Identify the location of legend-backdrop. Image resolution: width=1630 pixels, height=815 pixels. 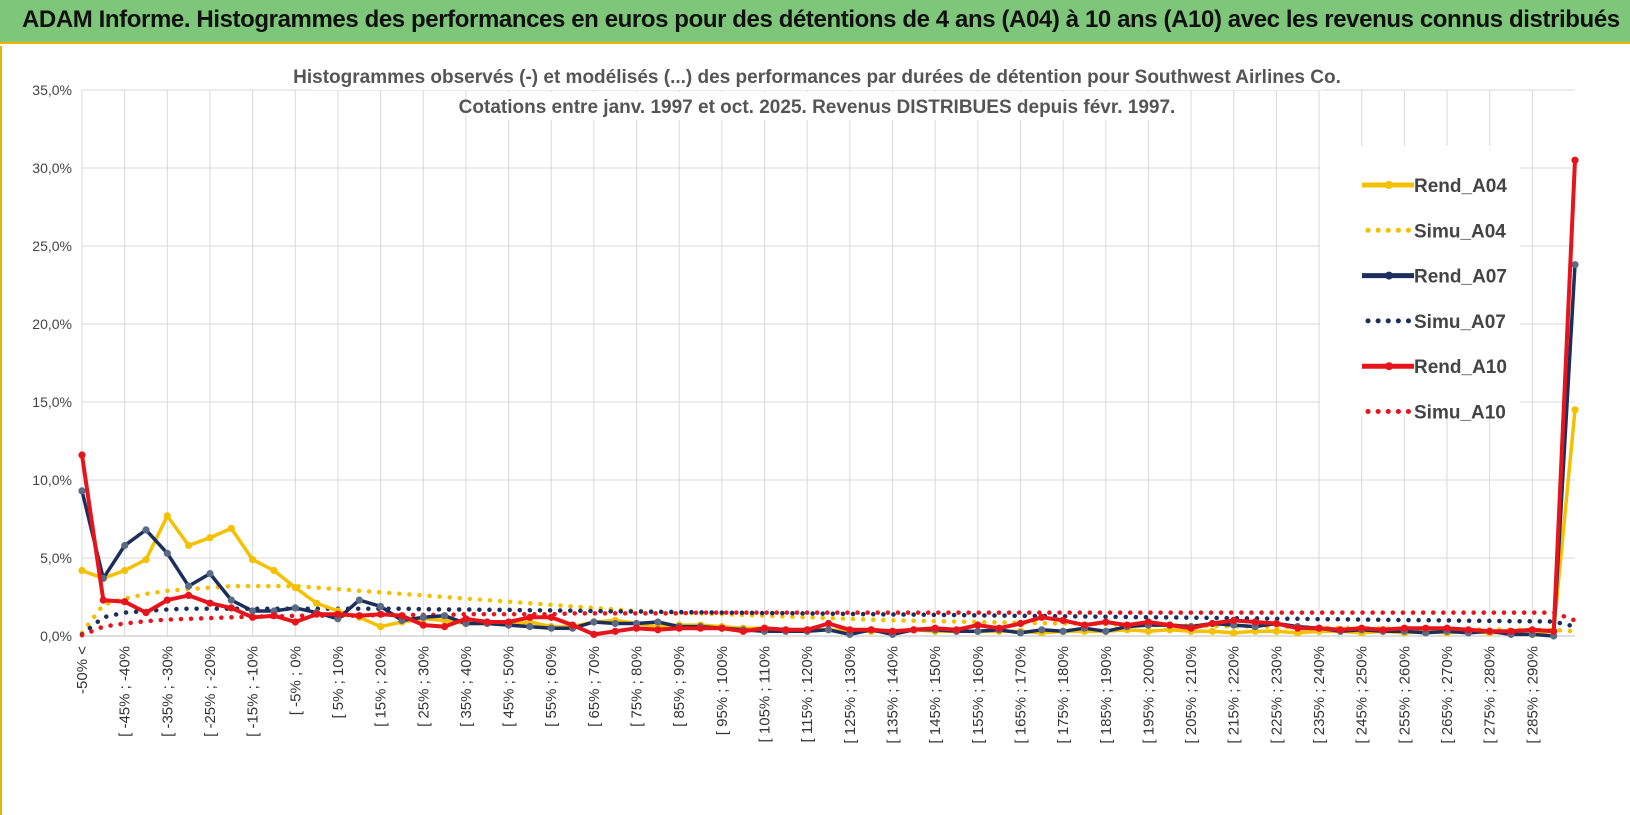
(1420, 281).